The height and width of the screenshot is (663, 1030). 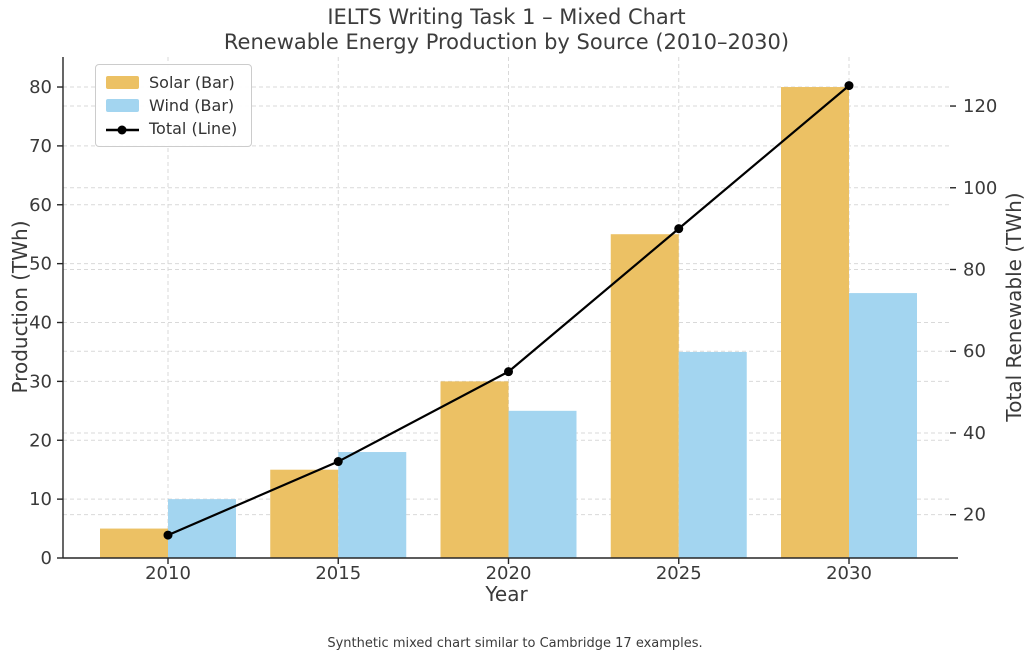 I want to click on legend-item-total: Total (Line), so click(x=171, y=128).